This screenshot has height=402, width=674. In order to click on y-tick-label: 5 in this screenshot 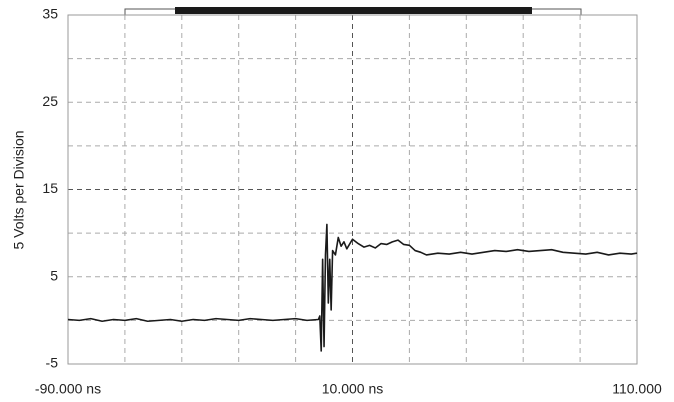, I will do `click(54, 275)`.